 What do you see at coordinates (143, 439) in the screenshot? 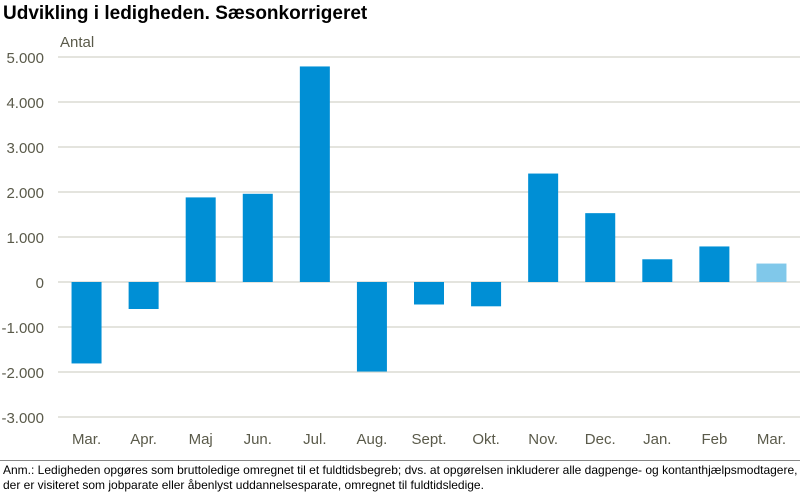
I see `x-tick-label: Apr.` at bounding box center [143, 439].